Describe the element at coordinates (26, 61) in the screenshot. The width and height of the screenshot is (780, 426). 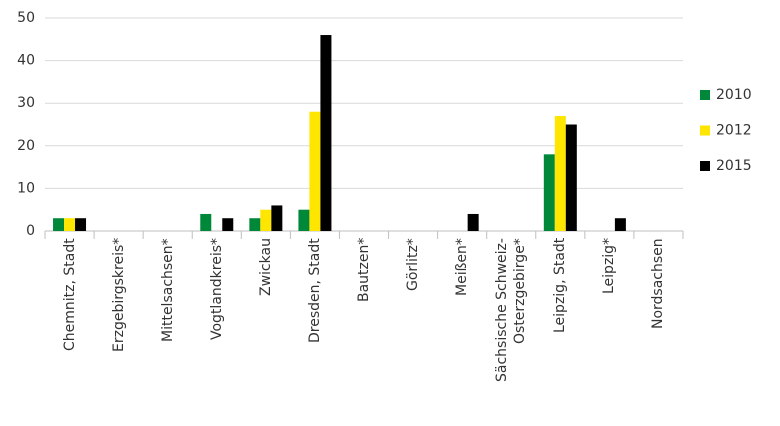
I see `y-tick-label: 40` at that location.